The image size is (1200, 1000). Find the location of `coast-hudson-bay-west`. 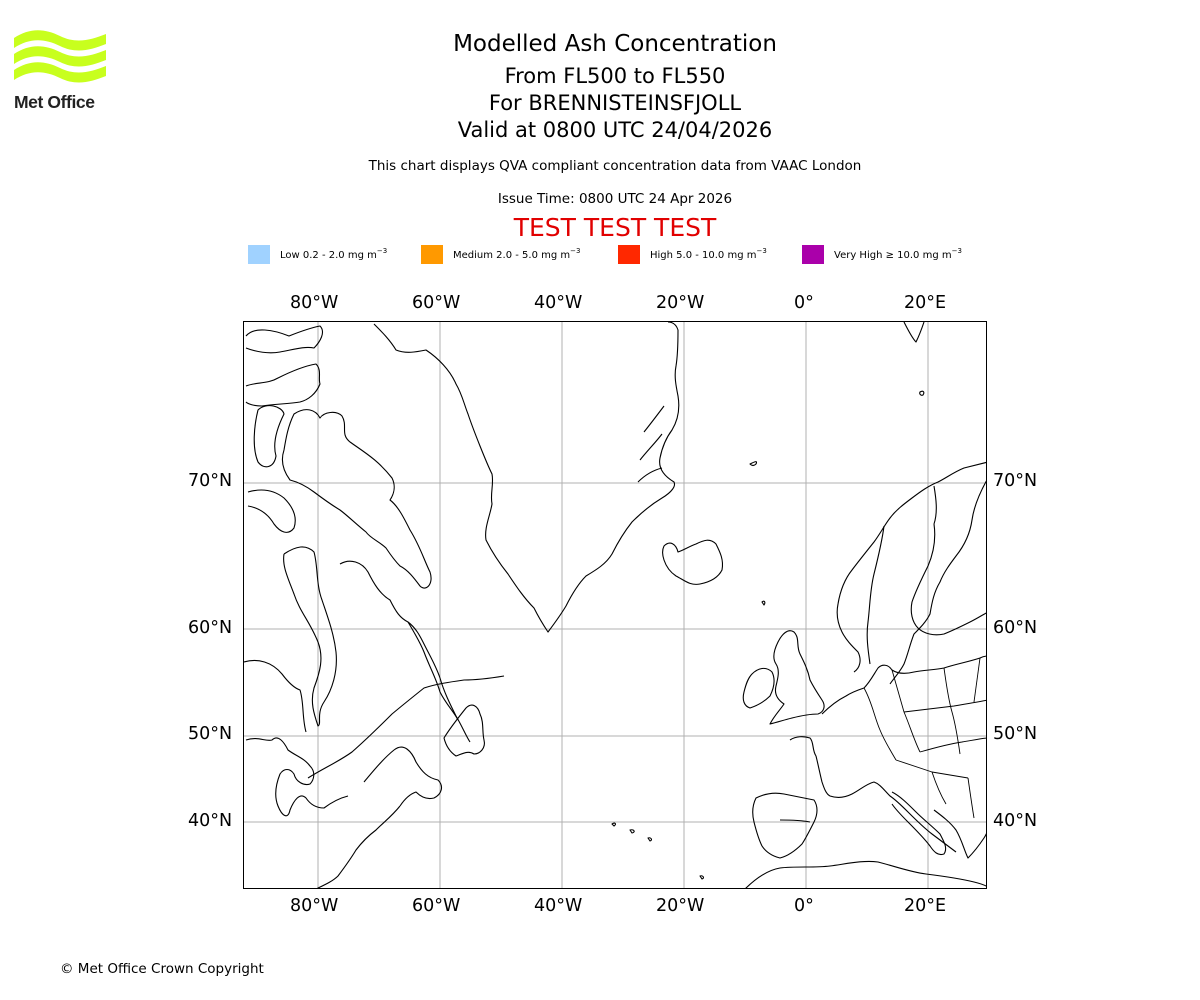

coast-hudson-bay-west is located at coordinates (275, 696).